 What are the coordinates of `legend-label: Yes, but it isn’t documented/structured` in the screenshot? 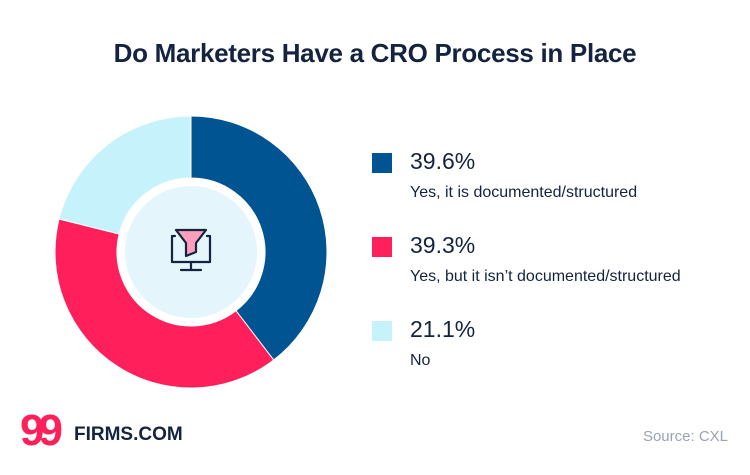 It's located at (545, 276).